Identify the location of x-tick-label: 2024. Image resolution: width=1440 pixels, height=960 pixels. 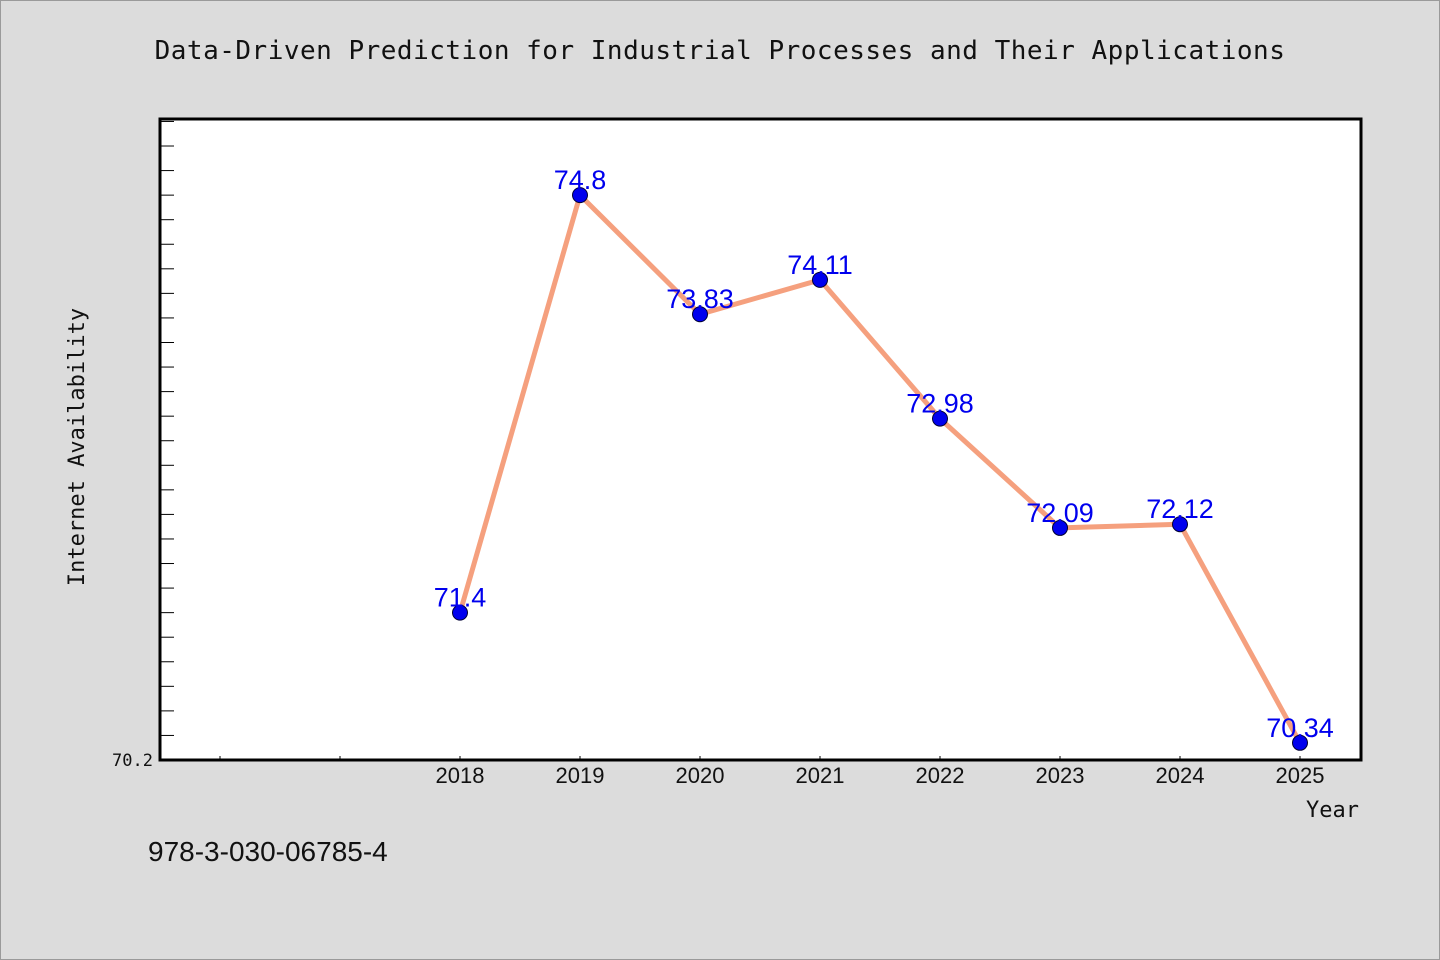
(1180, 775).